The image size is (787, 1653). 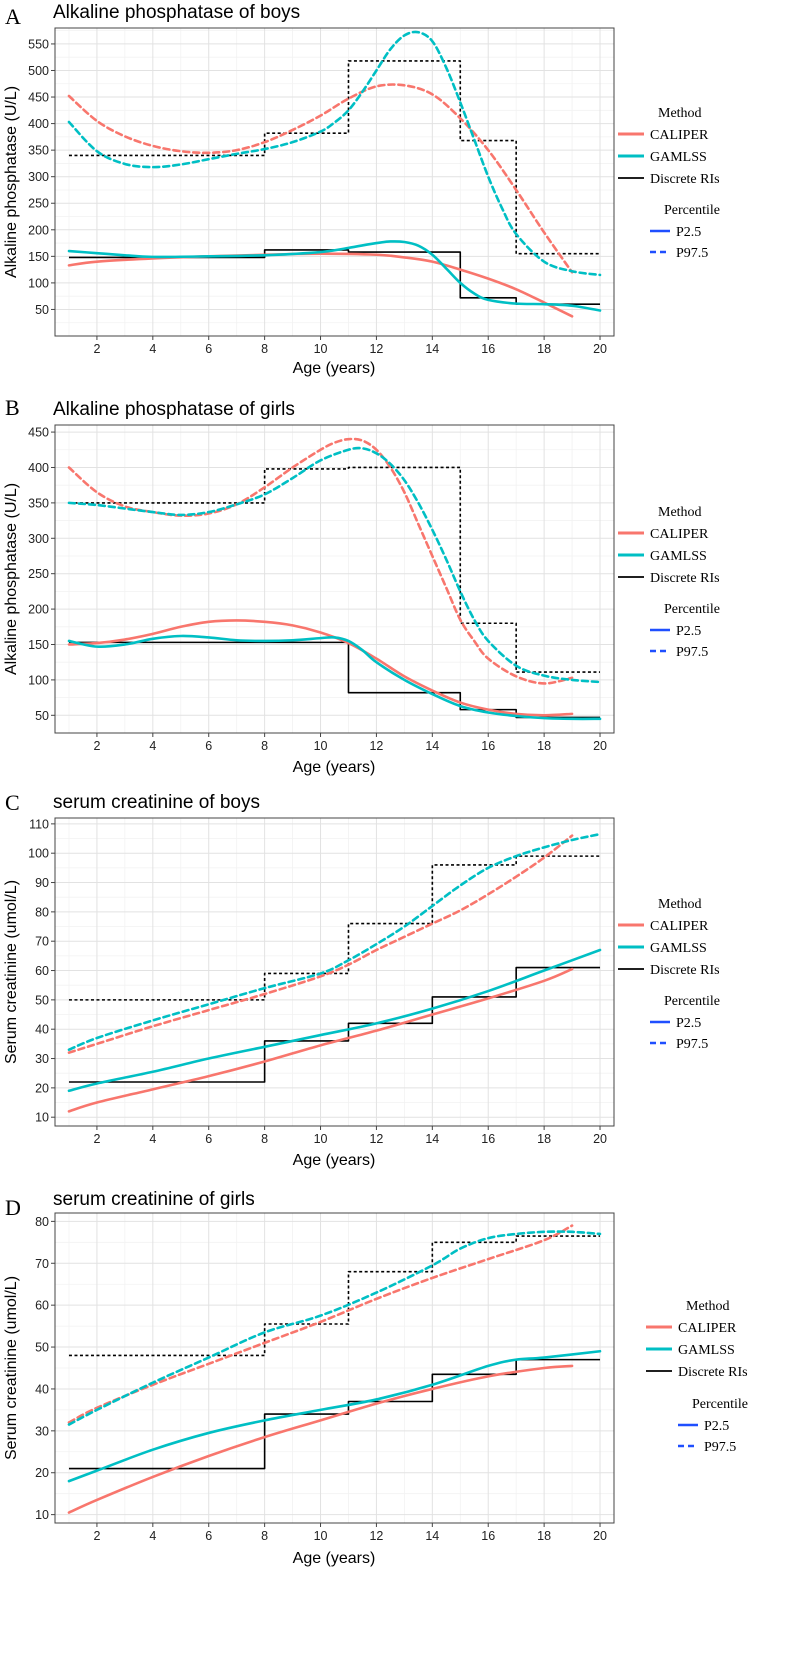 What do you see at coordinates (38, 433) in the screenshot?
I see `y-tick-label: 450` at bounding box center [38, 433].